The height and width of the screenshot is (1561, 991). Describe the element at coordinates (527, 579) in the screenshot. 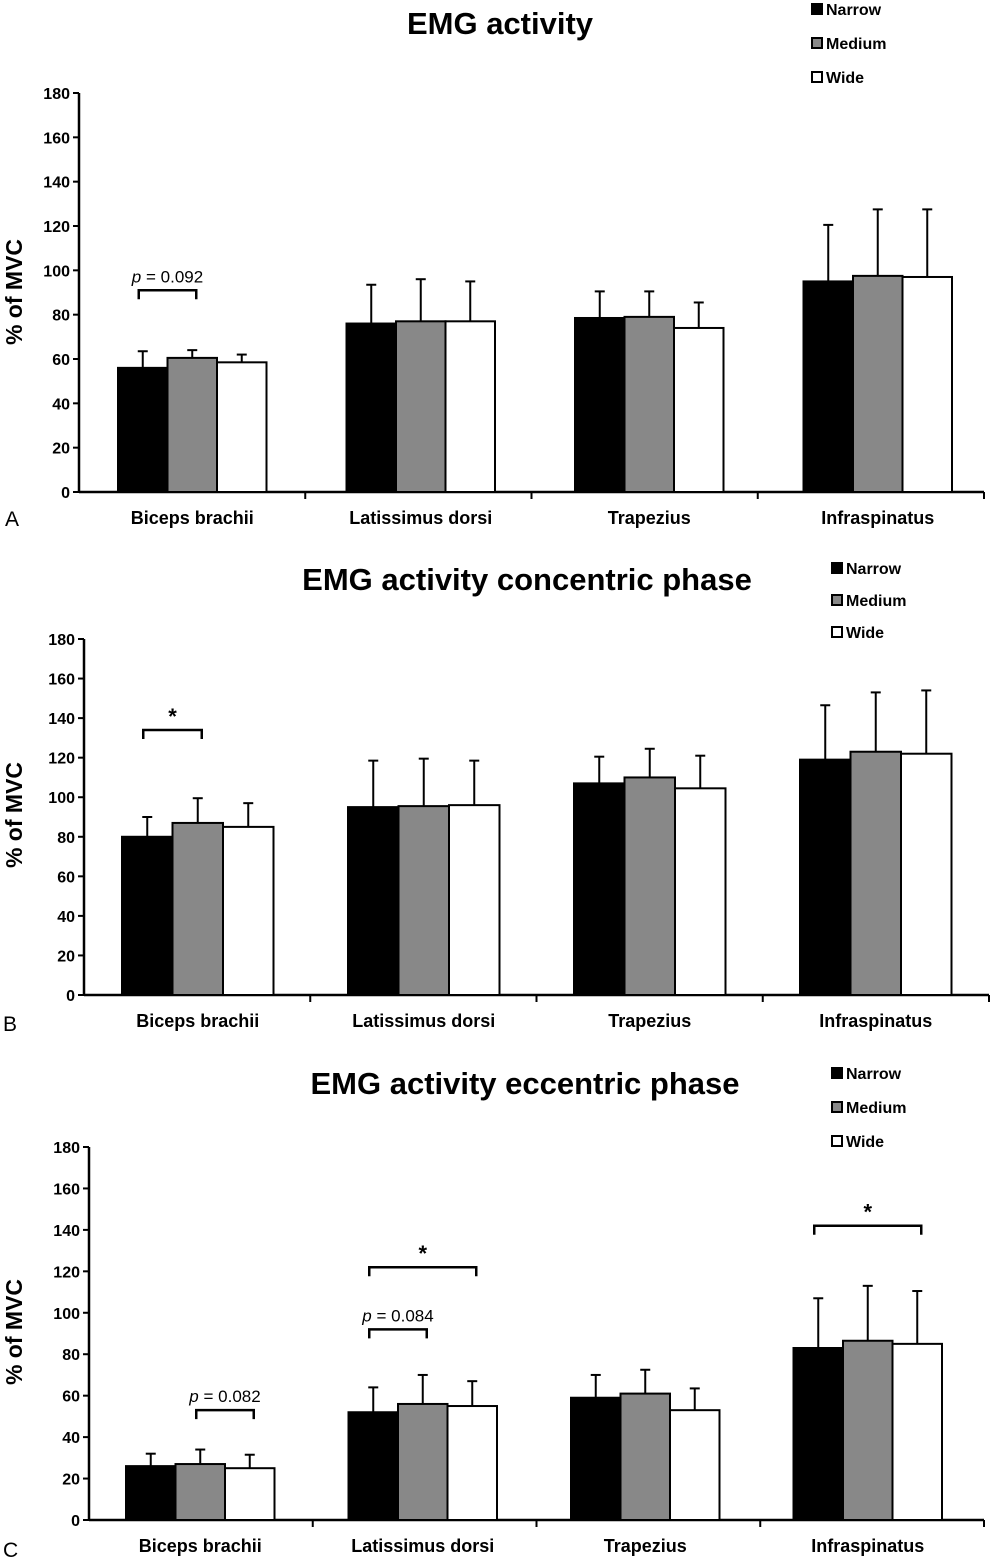

I see `chart-title: EMG activity concentric phase` at that location.